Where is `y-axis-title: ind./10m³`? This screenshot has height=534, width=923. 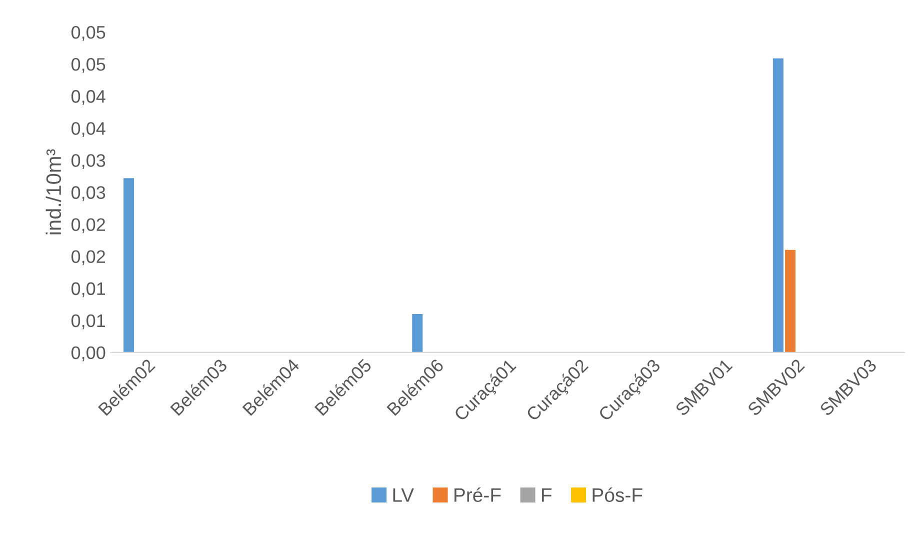
y-axis-title: ind./10m³ is located at coordinates (54, 191).